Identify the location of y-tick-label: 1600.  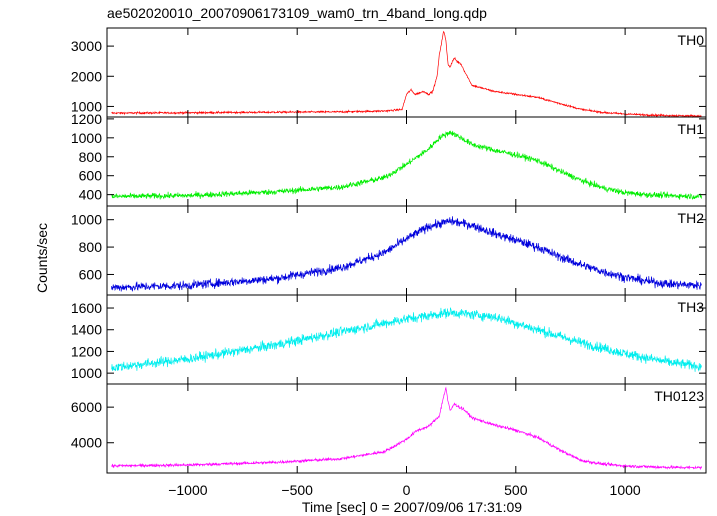
(86, 308).